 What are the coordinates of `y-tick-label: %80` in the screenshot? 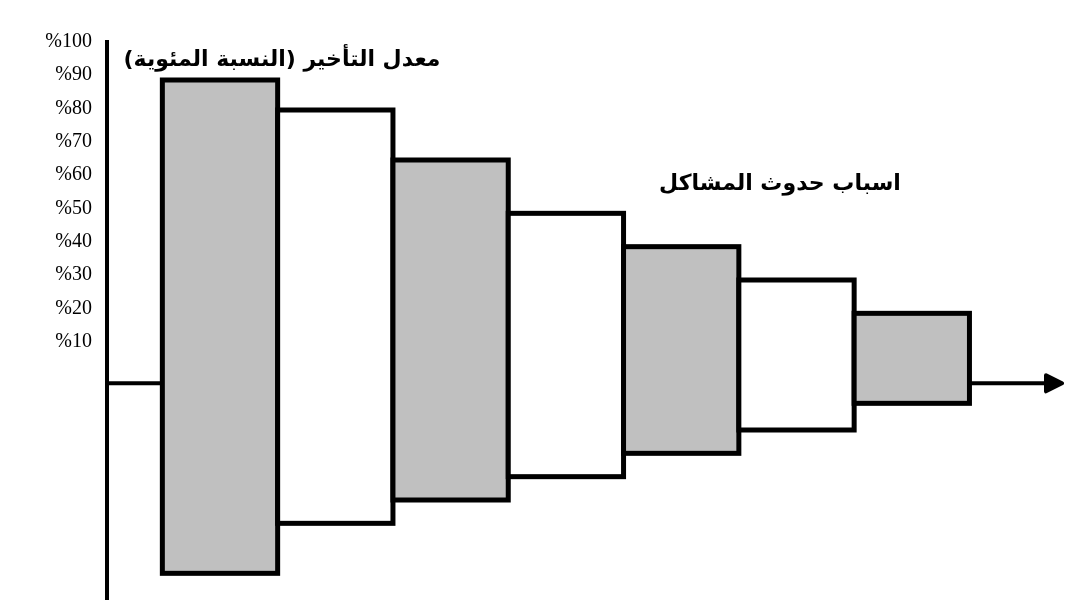 It's located at (73, 106).